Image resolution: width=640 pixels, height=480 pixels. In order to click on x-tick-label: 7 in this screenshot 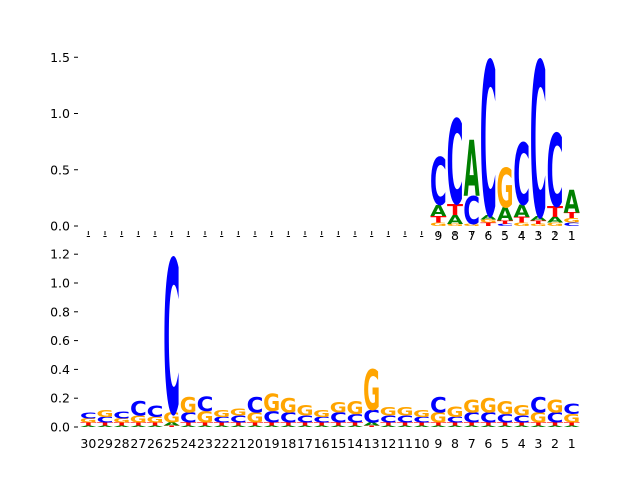, I will do `click(472, 443)`.